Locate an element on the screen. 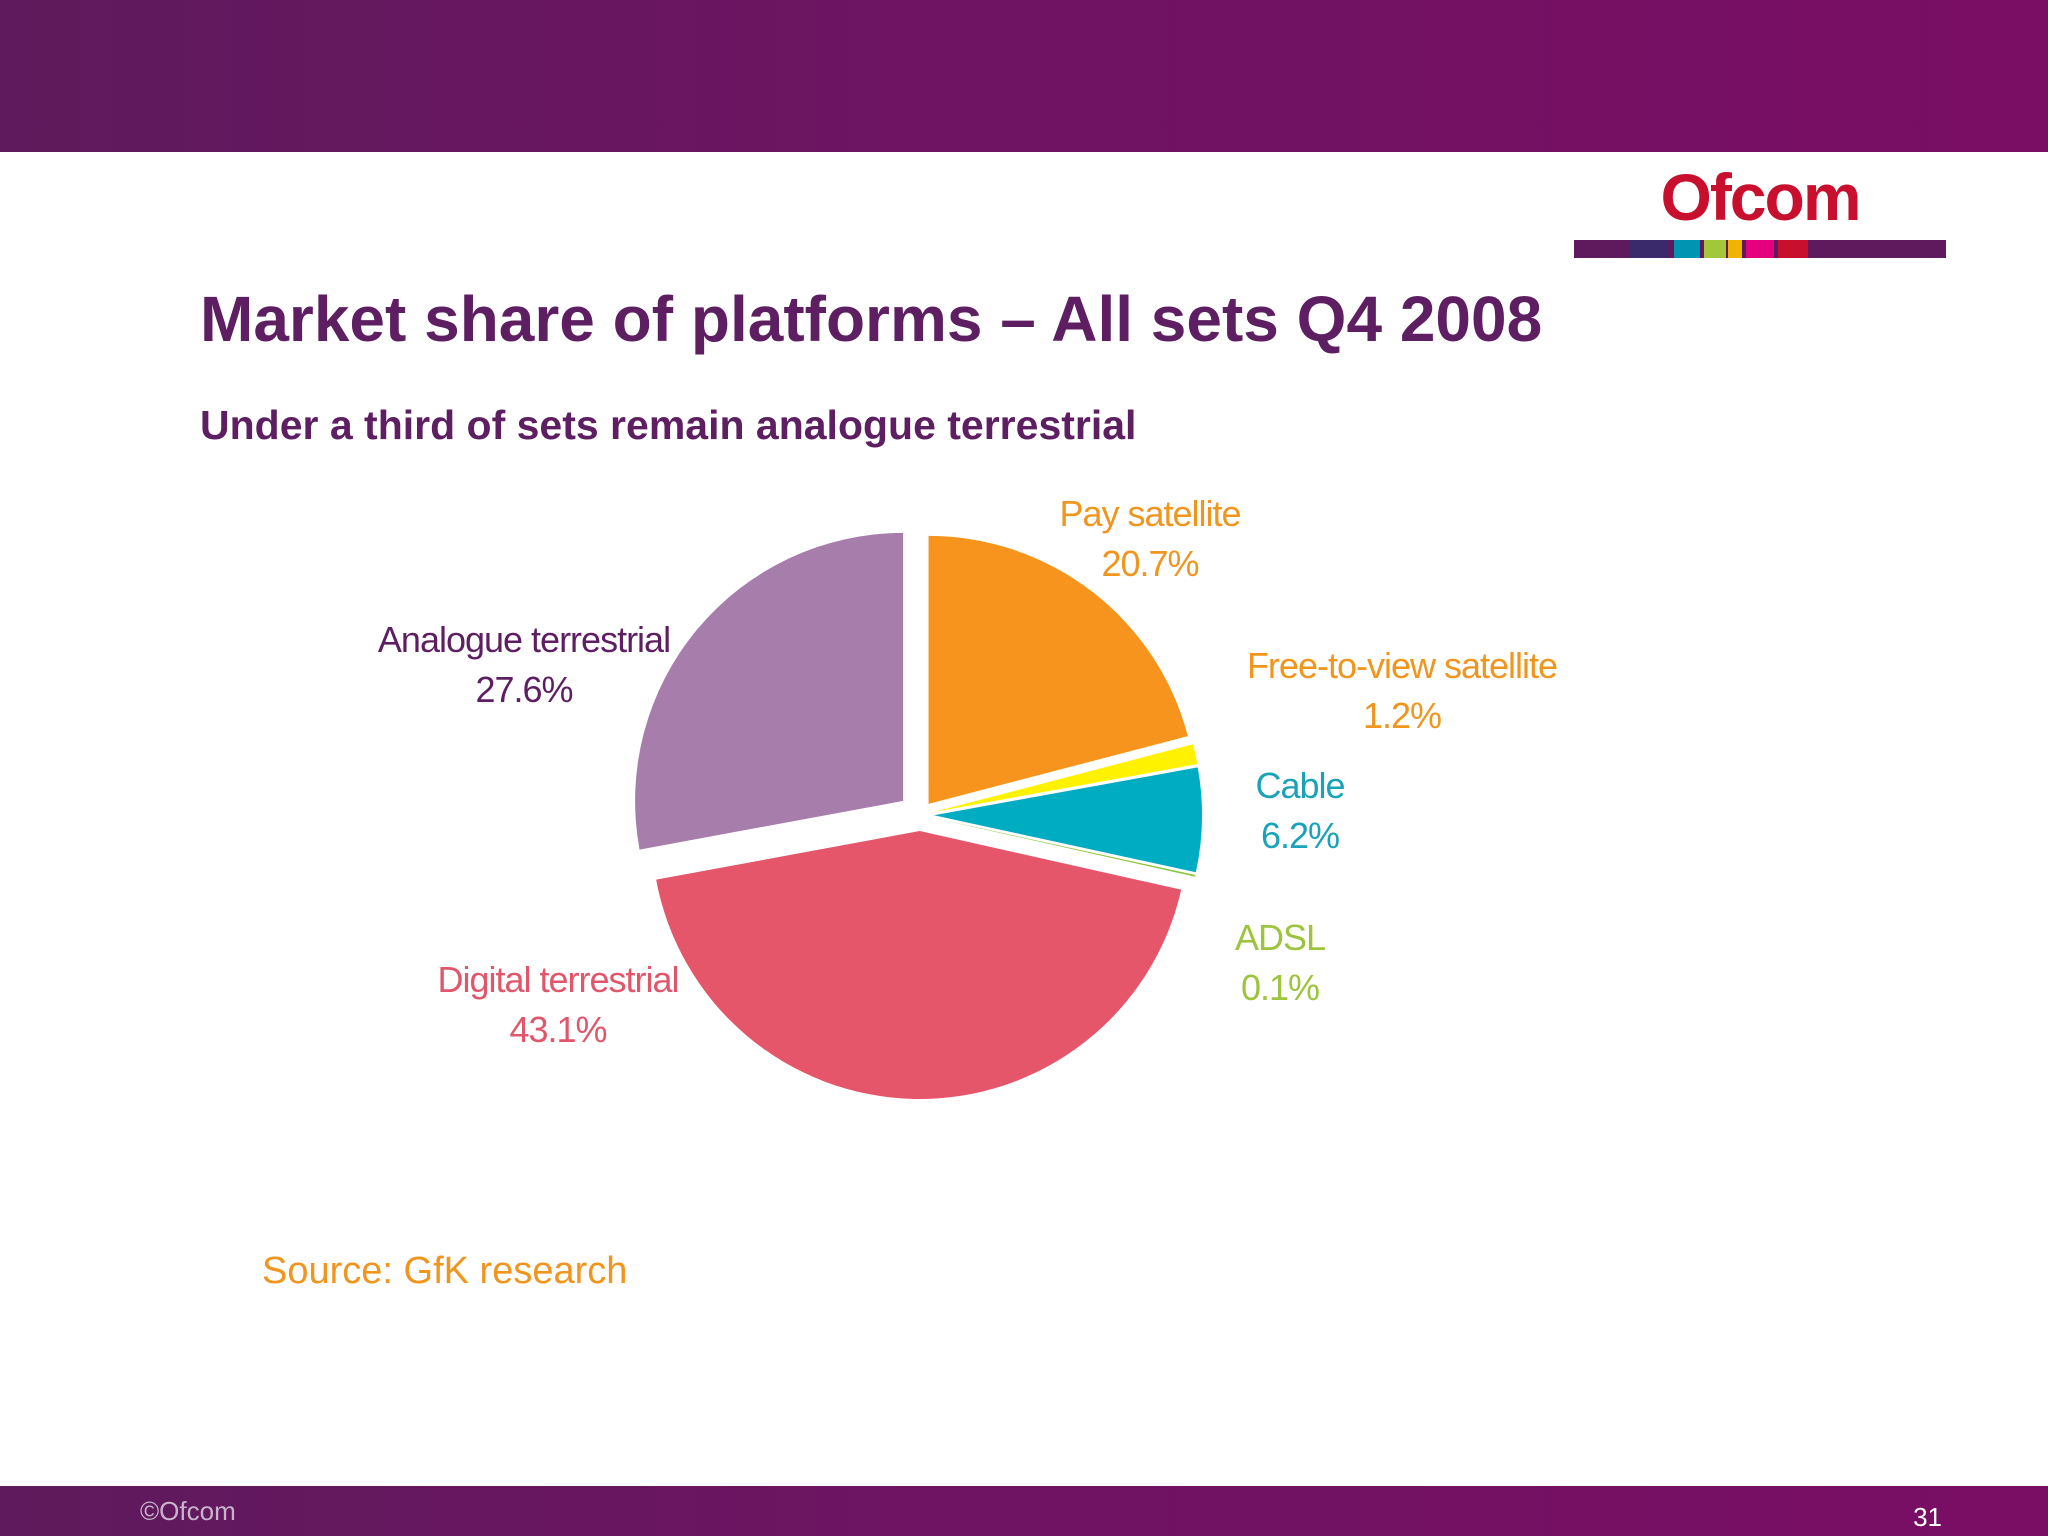  slice-label-free-to-view-satellite: Free-to-view satellite 1.2% is located at coordinates (1402, 690).